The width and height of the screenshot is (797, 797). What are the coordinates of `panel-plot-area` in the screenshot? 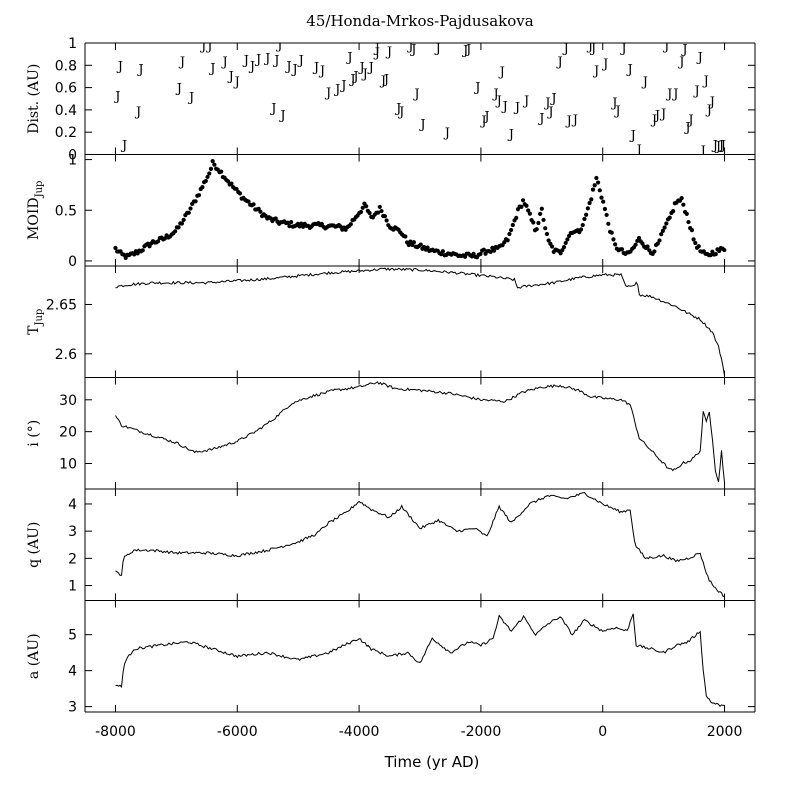 It's located at (420, 321).